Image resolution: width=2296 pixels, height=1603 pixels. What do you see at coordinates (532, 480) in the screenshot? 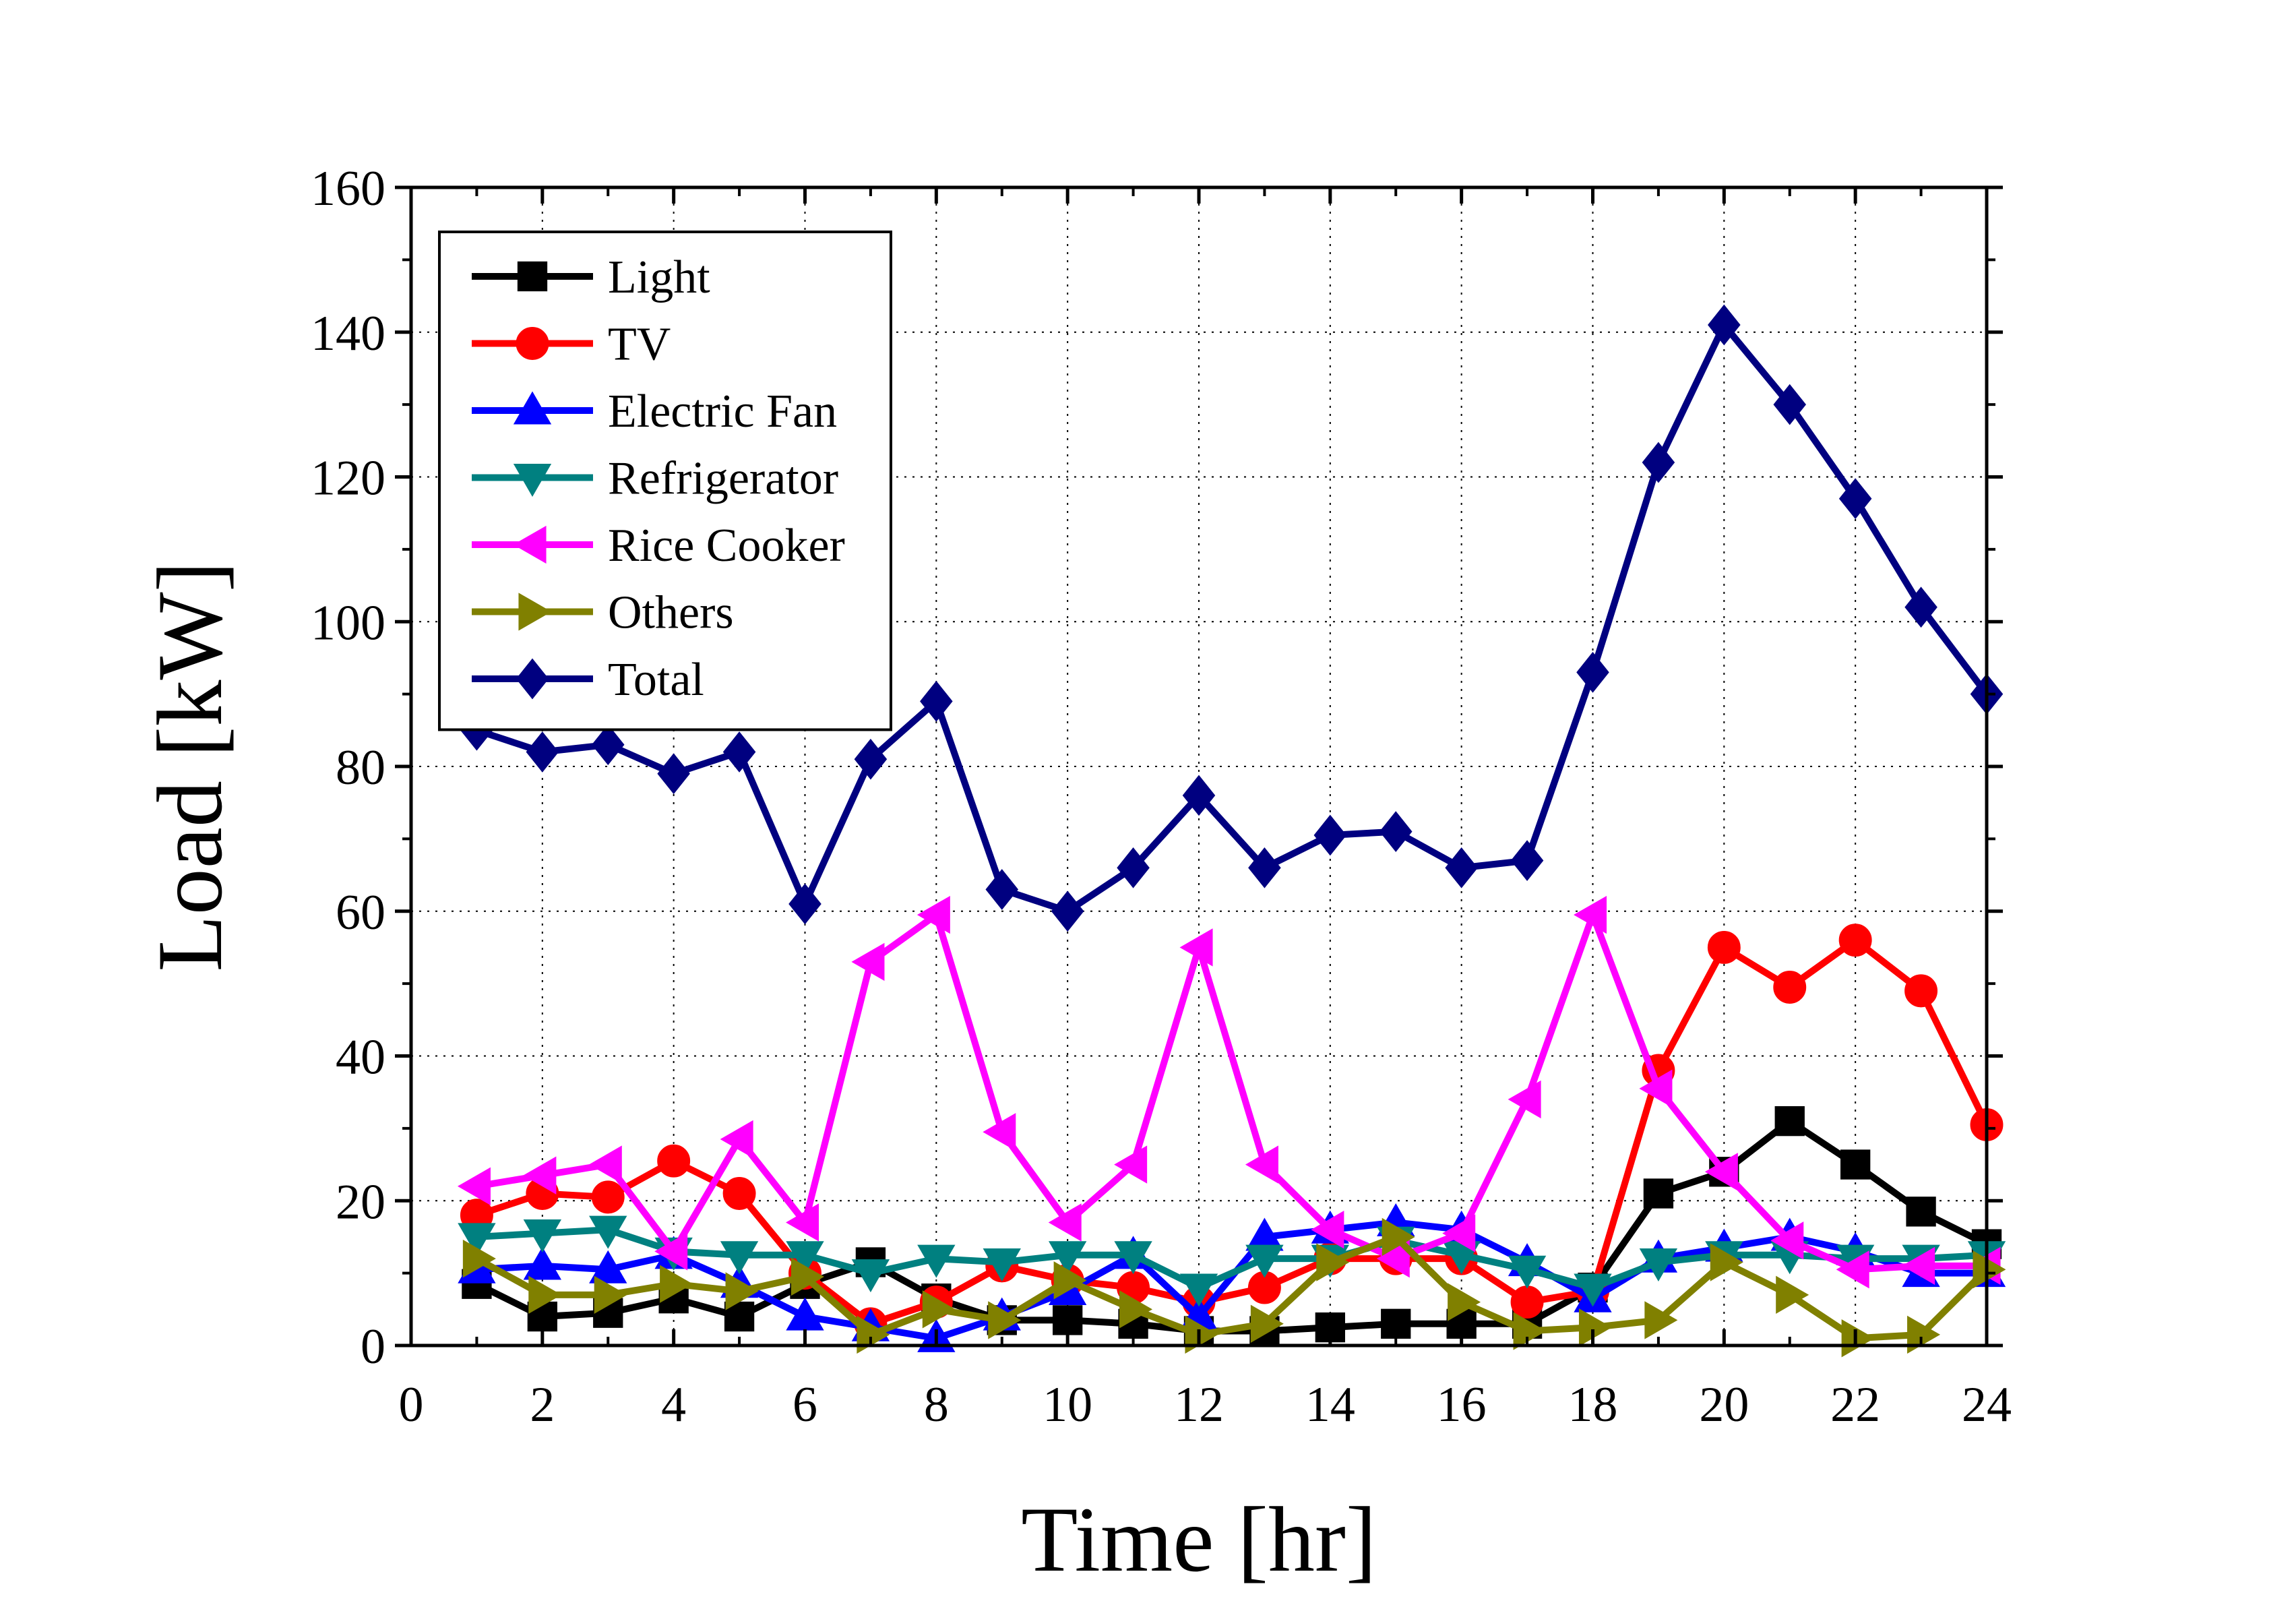
I see `legend-marker-refrigerator` at bounding box center [532, 480].